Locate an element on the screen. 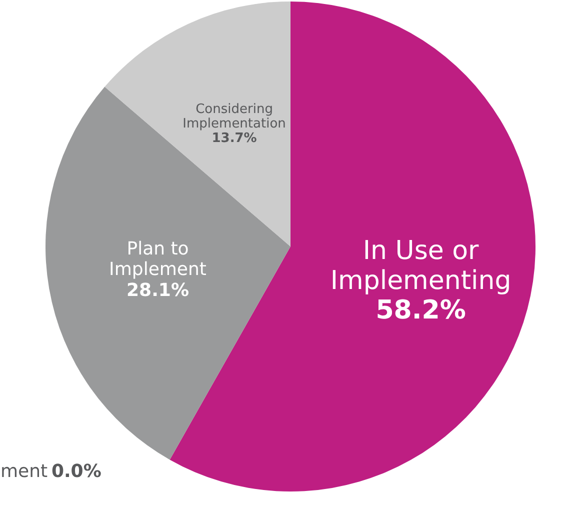  data-label: 58.2% is located at coordinates (421, 311).